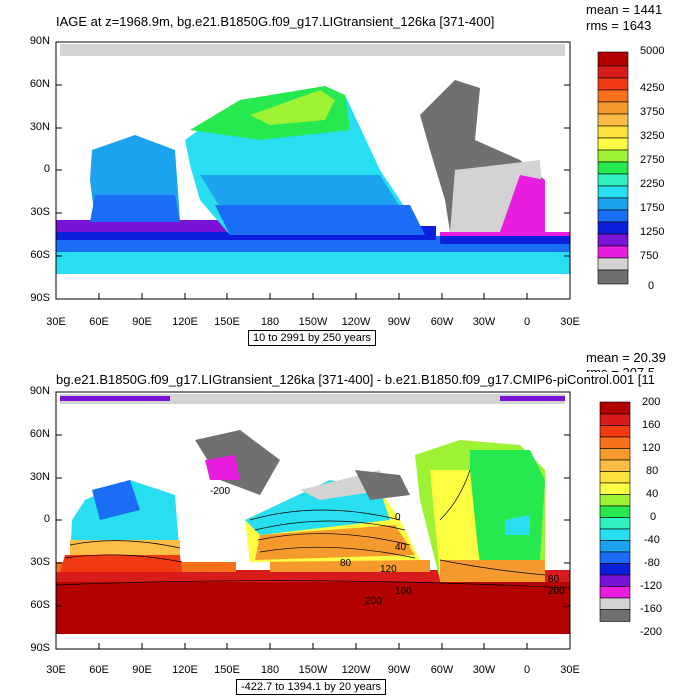 The height and width of the screenshot is (700, 700). I want to click on panel-1-colorbar, so click(613, 168).